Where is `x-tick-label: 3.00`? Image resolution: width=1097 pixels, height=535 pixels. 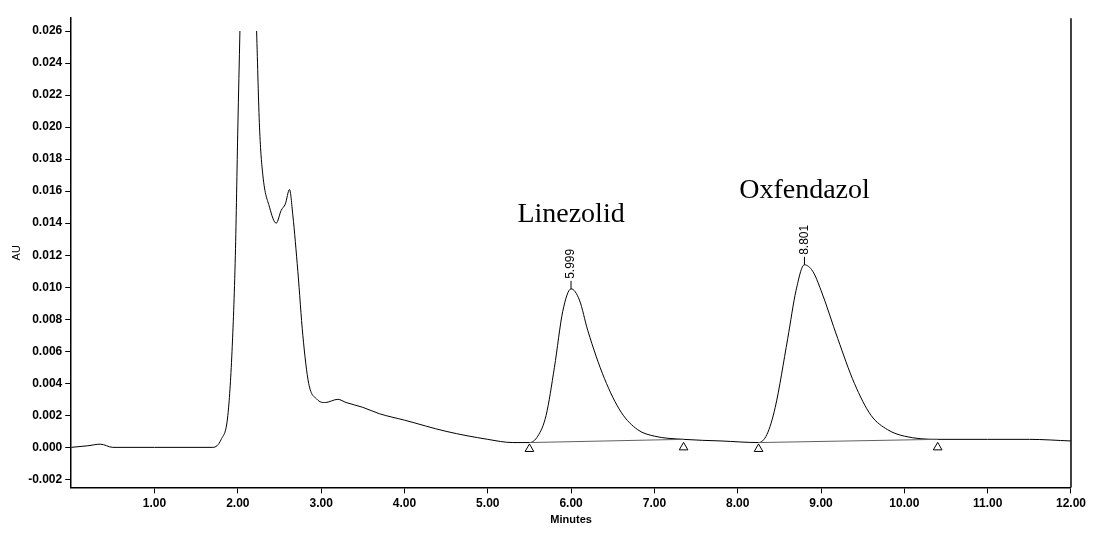 x-tick-label: 3.00 is located at coordinates (321, 502).